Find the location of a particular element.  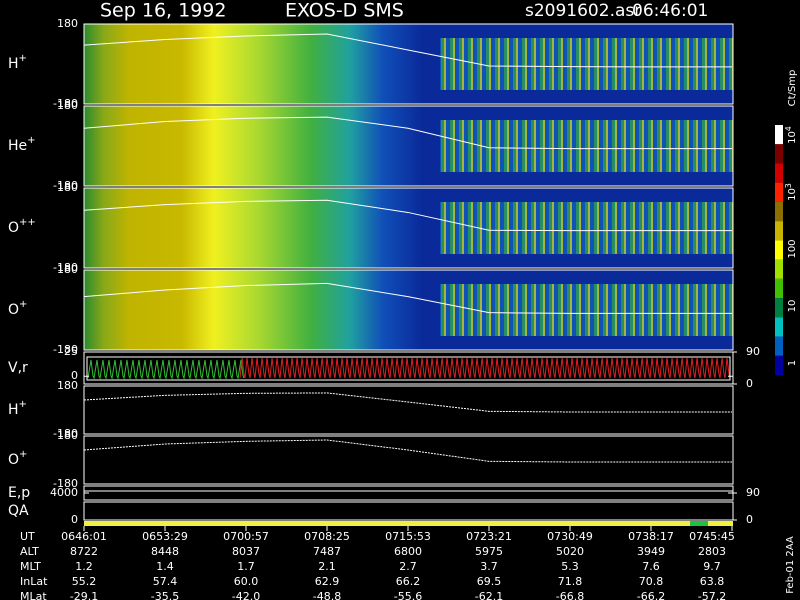

vector-green is located at coordinates (166, 369).